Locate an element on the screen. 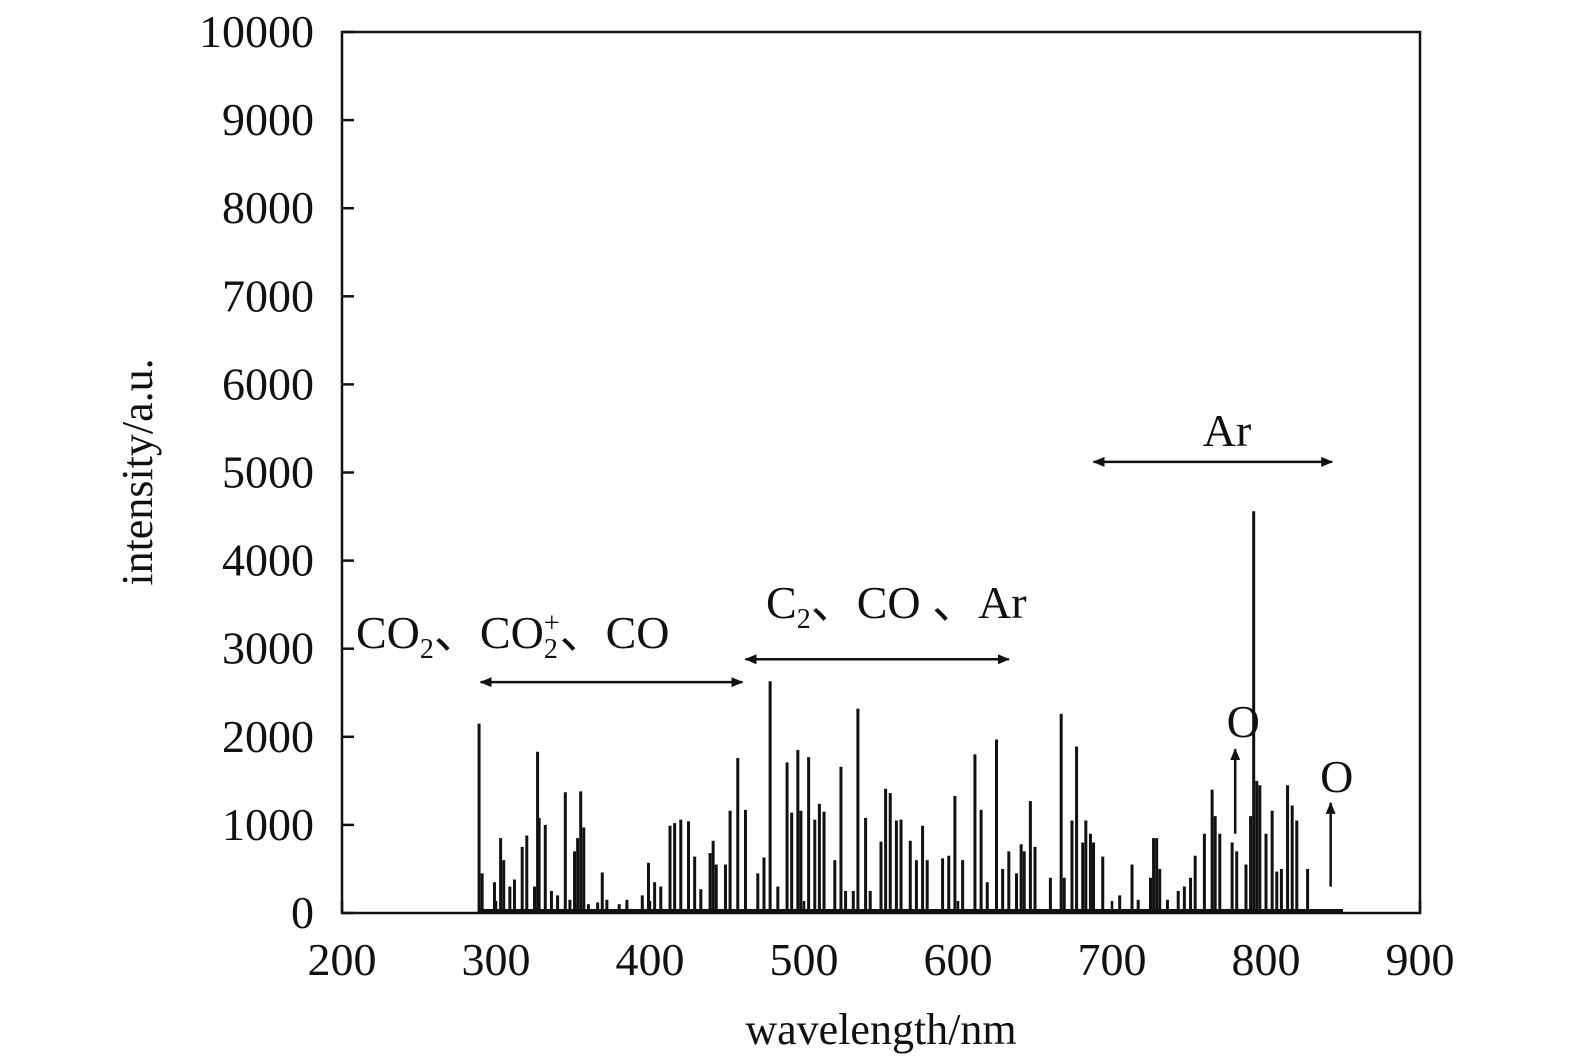 Image resolution: width=1575 pixels, height=1064 pixels. y-tick-label: 5000 is located at coordinates (268, 472).